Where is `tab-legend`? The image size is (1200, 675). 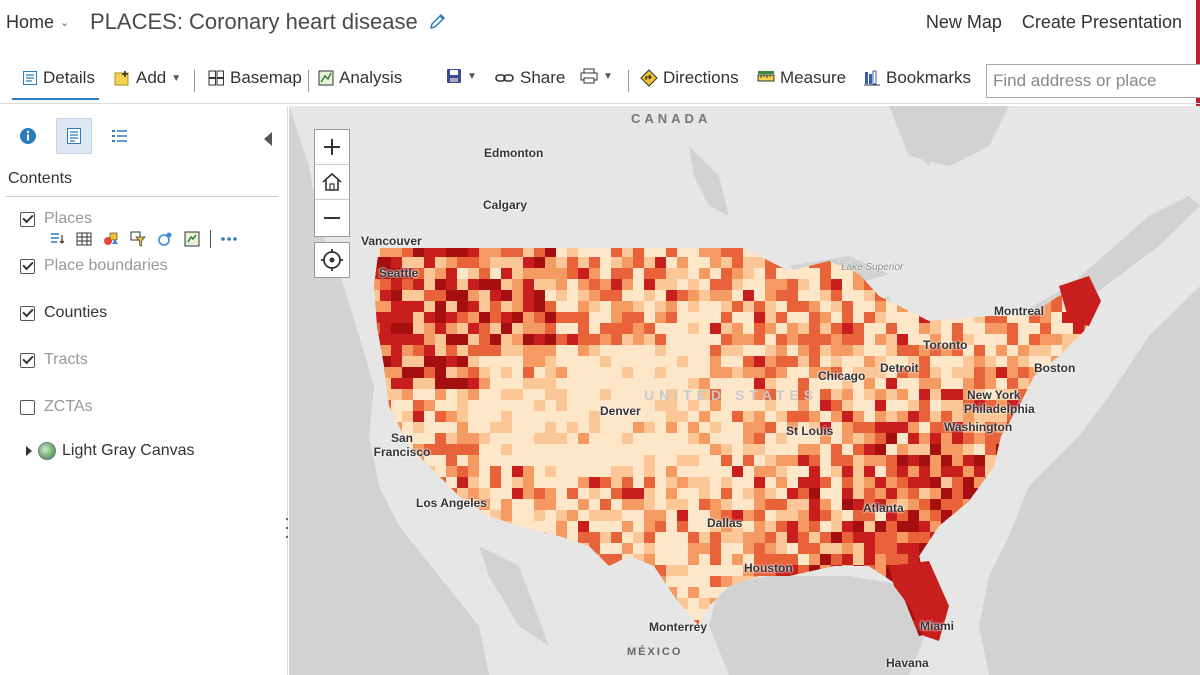 tab-legend is located at coordinates (120, 136).